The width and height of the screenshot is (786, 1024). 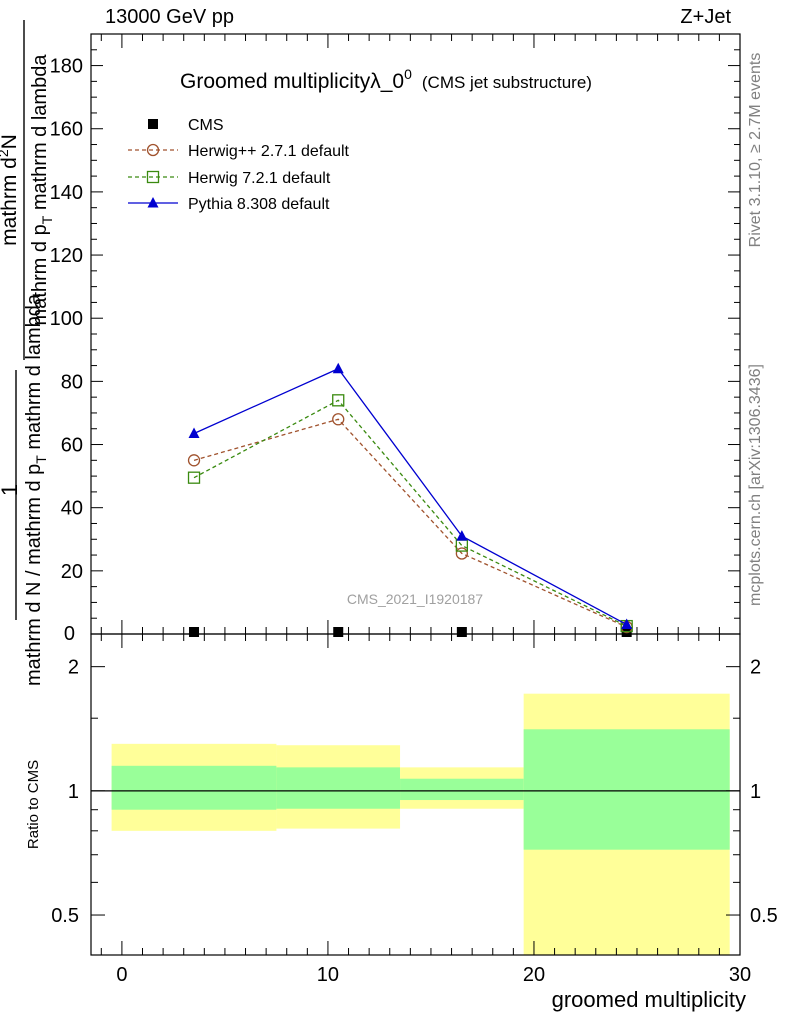 I want to click on legend-label-pythia-8-308-default: Pythia 8.308 default, so click(x=259, y=204).